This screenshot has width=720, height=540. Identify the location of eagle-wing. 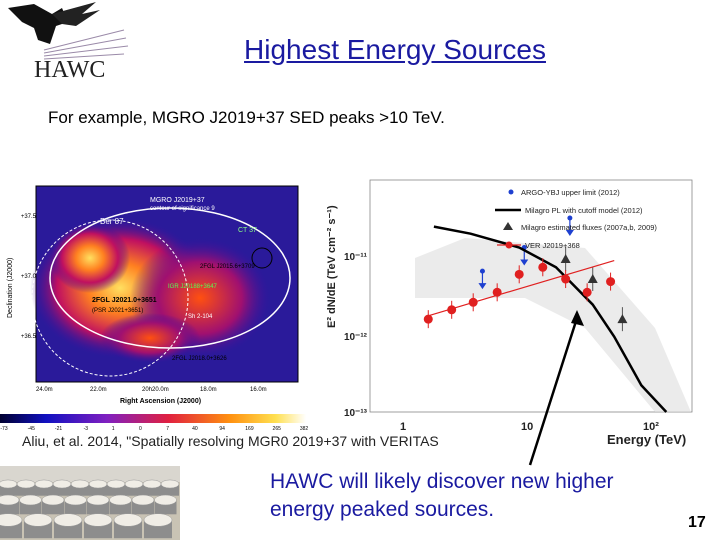
(76, 14).